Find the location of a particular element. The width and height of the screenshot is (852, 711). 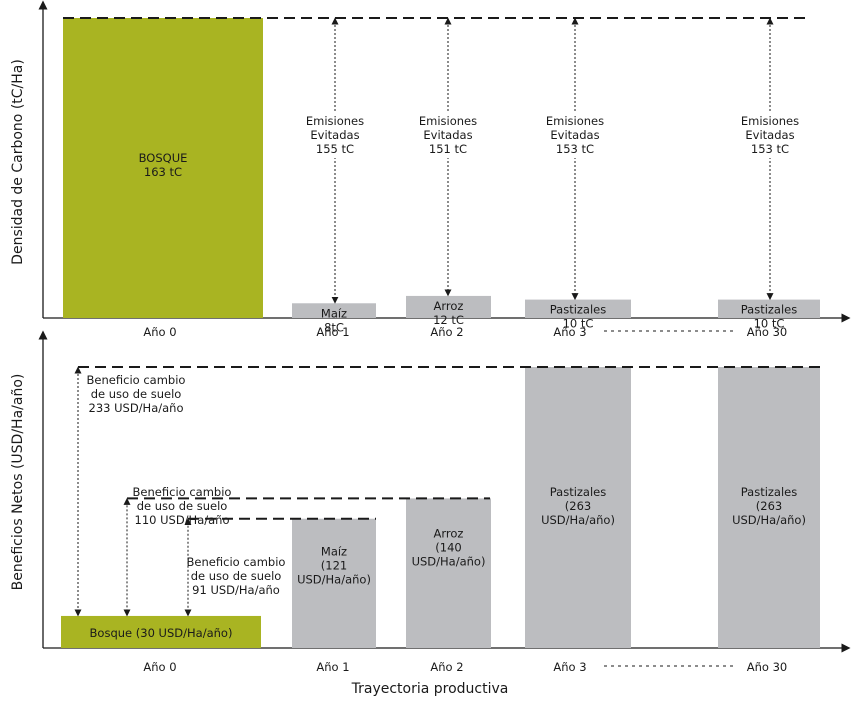

bar-label: 12 tC is located at coordinates (448, 320).